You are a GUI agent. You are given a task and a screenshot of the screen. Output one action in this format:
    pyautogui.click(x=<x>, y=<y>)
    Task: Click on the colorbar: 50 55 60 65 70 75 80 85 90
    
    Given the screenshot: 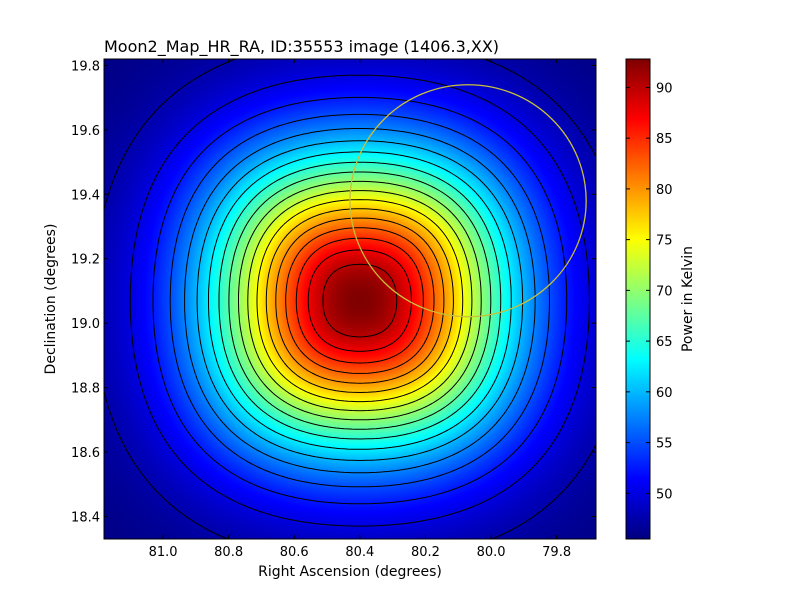 What is the action you would take?
    pyautogui.click(x=649, y=299)
    